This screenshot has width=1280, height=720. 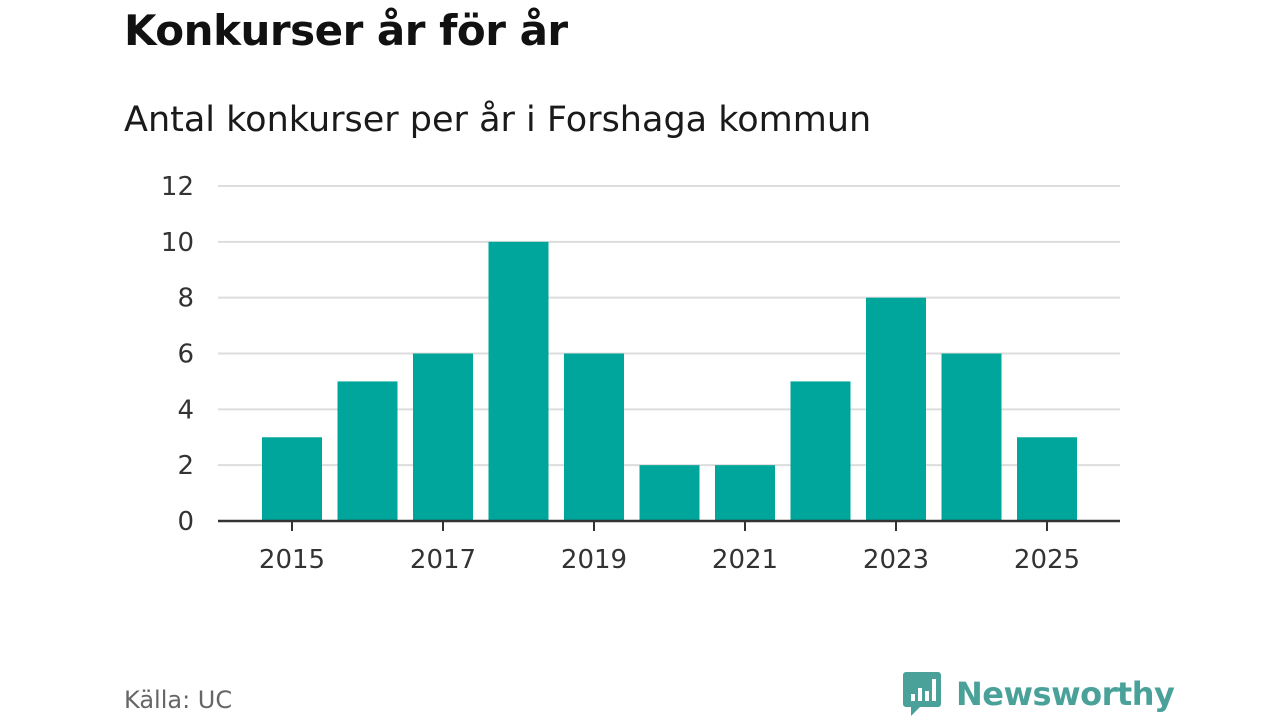 What do you see at coordinates (185, 299) in the screenshot?
I see `y-tick-label: 8` at bounding box center [185, 299].